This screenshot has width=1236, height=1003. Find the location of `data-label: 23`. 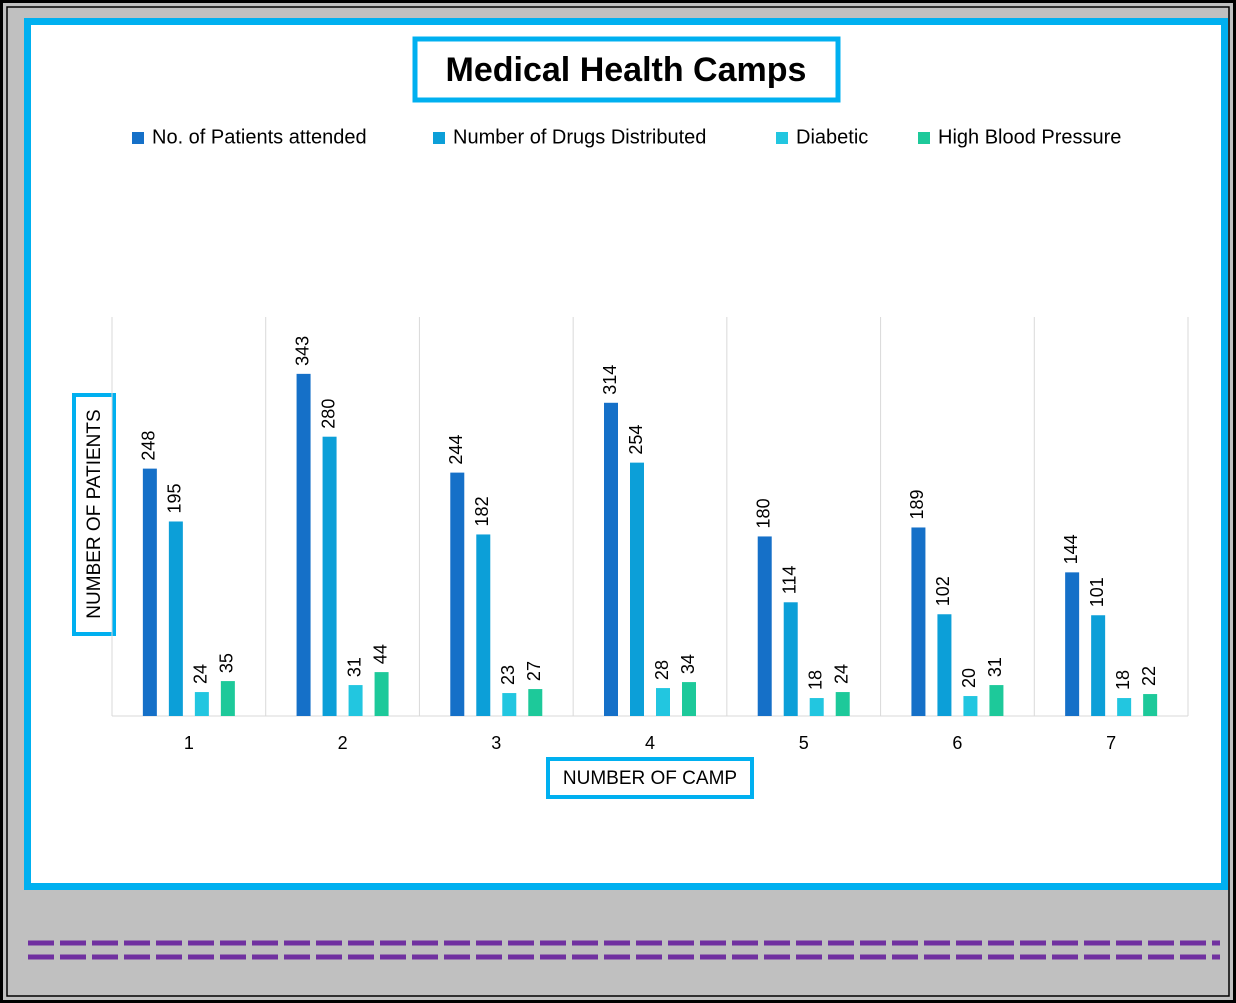

data-label: 23 is located at coordinates (508, 675).